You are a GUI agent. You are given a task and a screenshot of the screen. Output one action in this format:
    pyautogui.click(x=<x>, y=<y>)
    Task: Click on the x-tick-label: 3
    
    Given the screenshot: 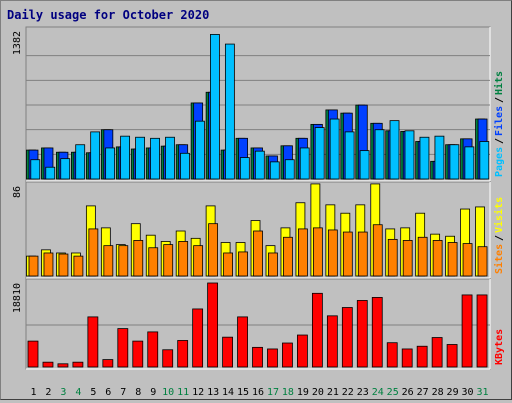 What is the action you would take?
    pyautogui.click(x=63, y=392)
    